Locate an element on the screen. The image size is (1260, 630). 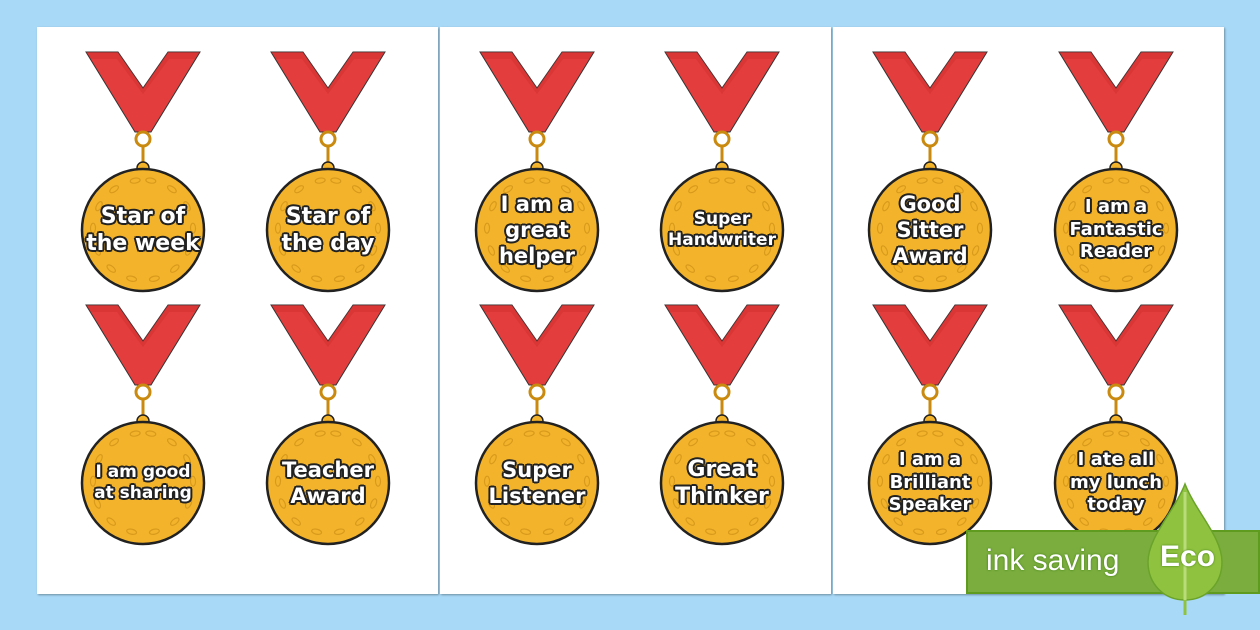
medal-text: I am good at sharing is located at coordinates (143, 483).